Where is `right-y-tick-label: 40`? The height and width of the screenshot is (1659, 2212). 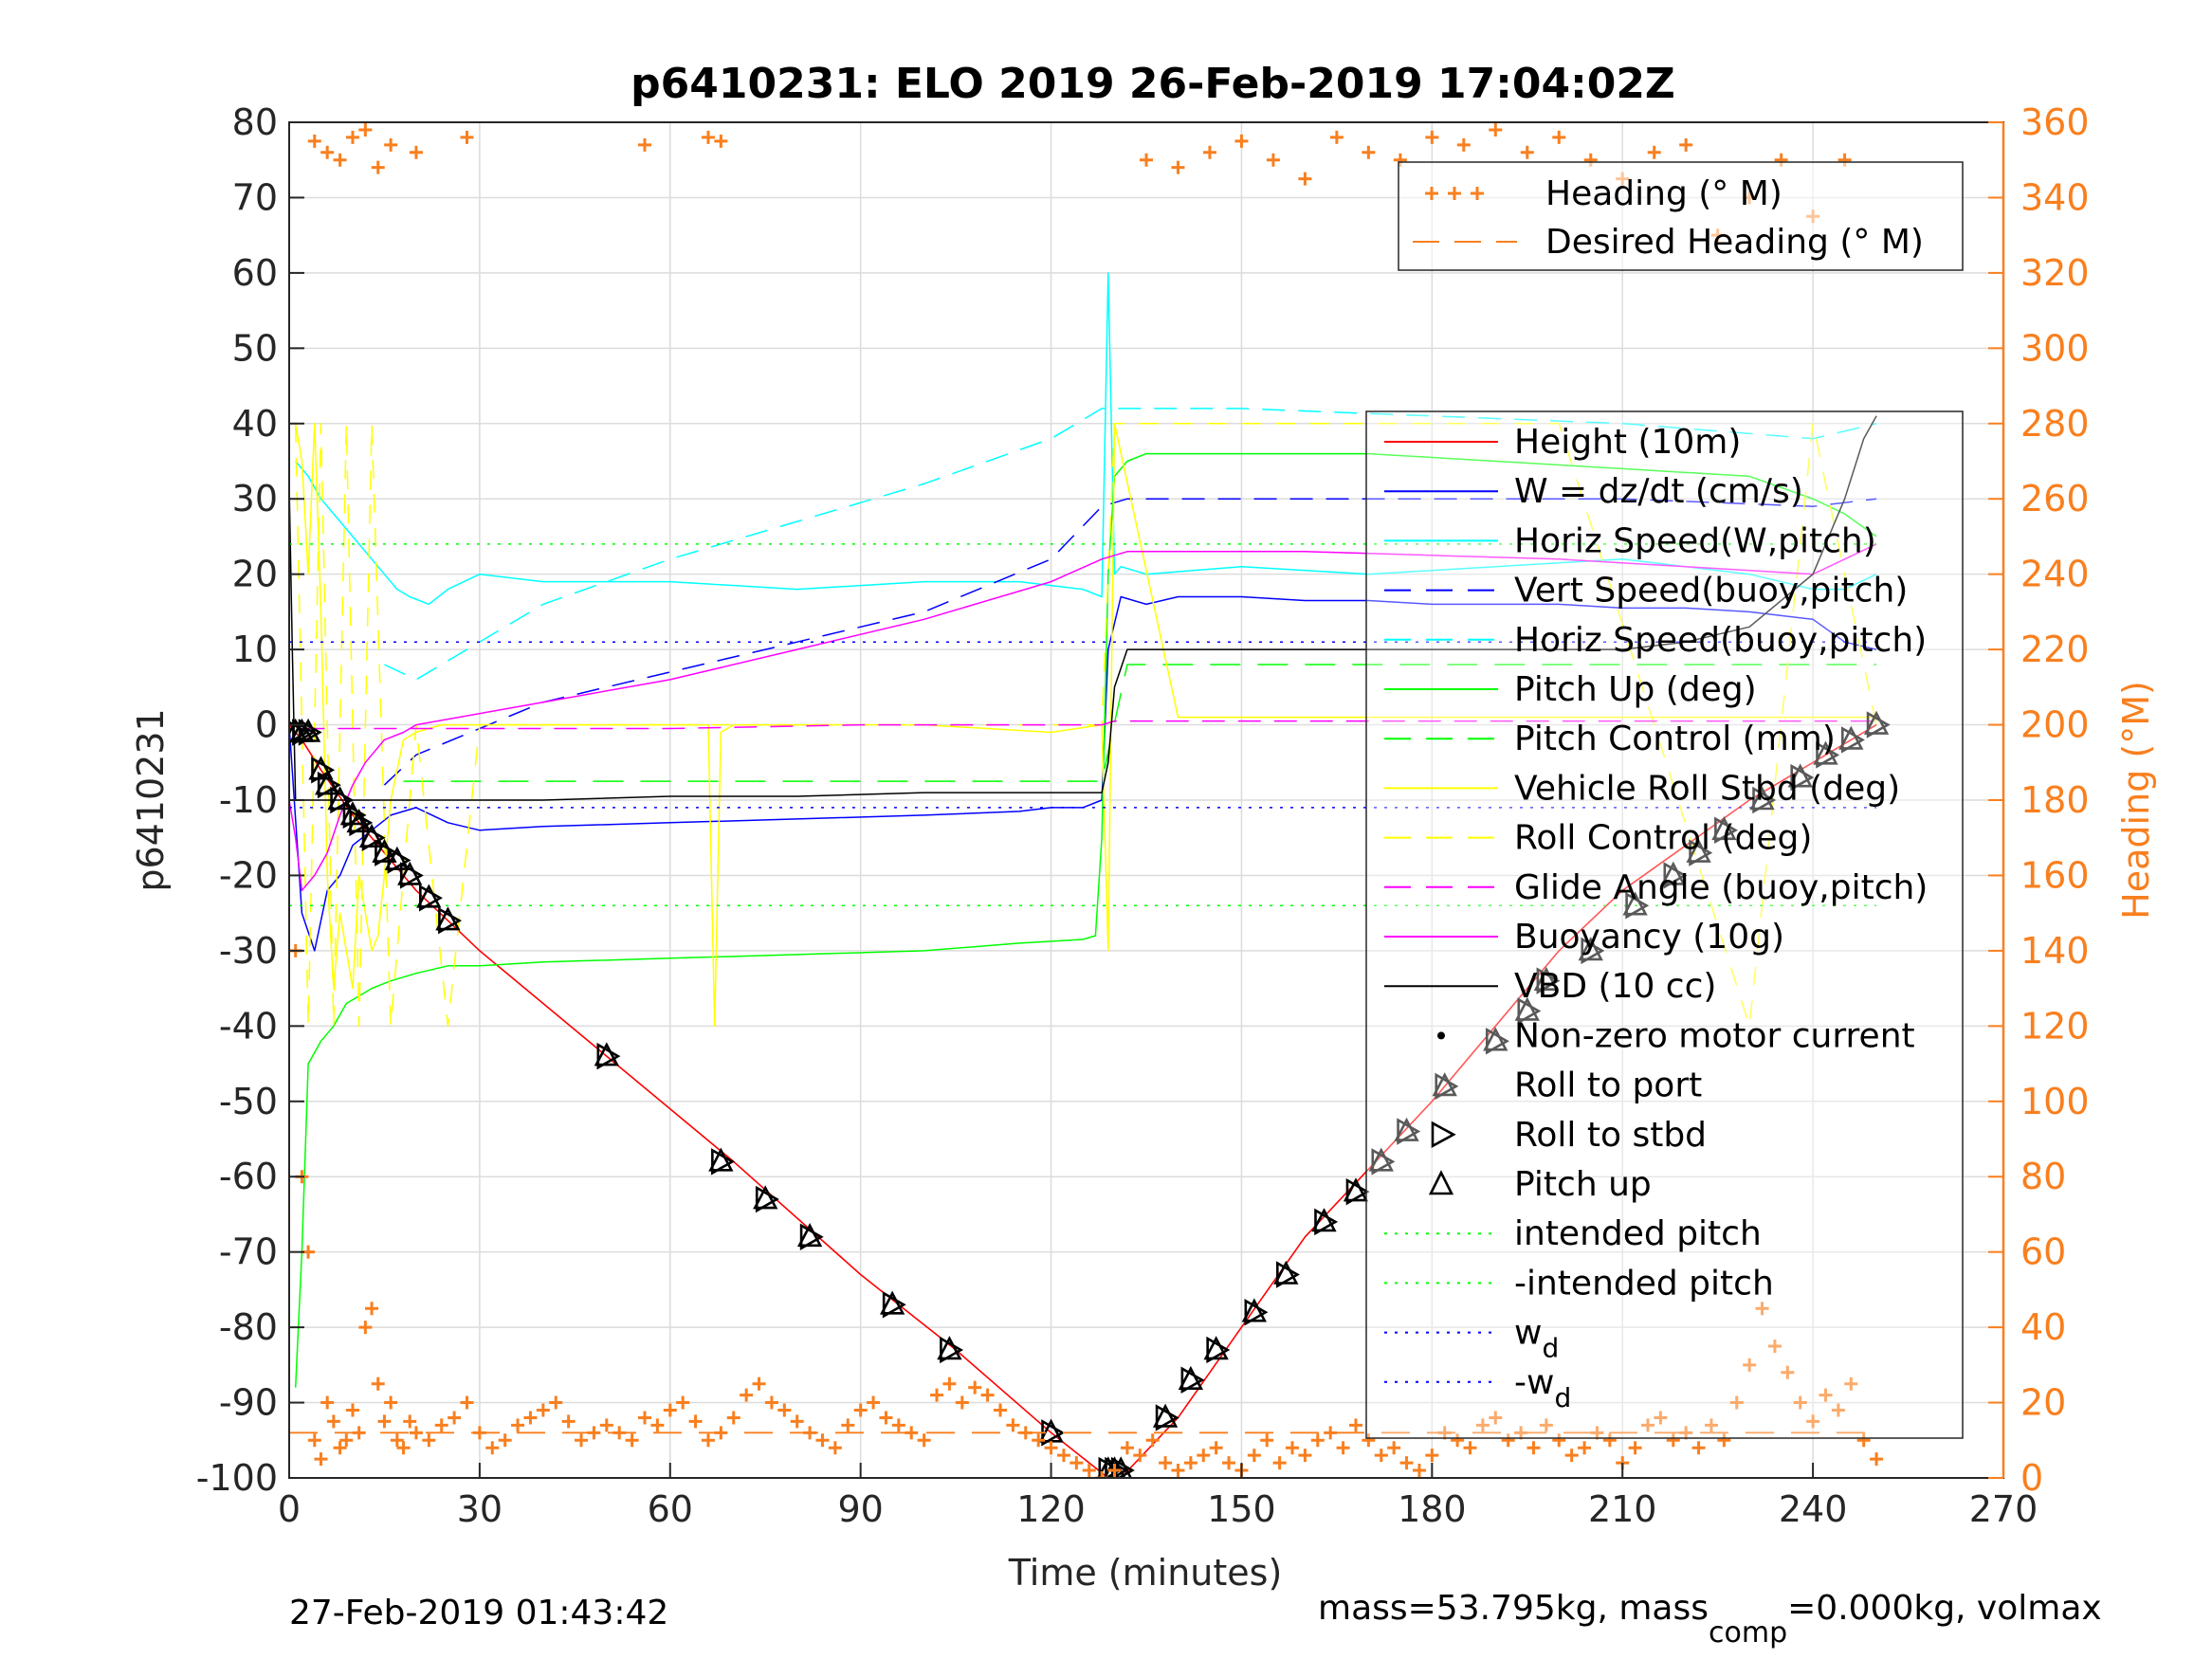
right-y-tick-label: 40 is located at coordinates (2043, 1327).